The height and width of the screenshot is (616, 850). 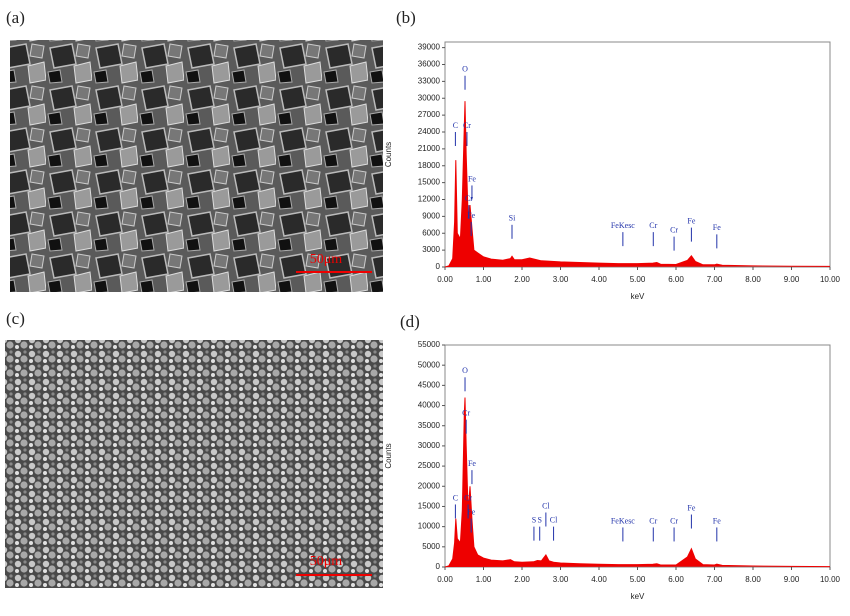 I want to click on y-tick-label: 21000, so click(x=429, y=148).